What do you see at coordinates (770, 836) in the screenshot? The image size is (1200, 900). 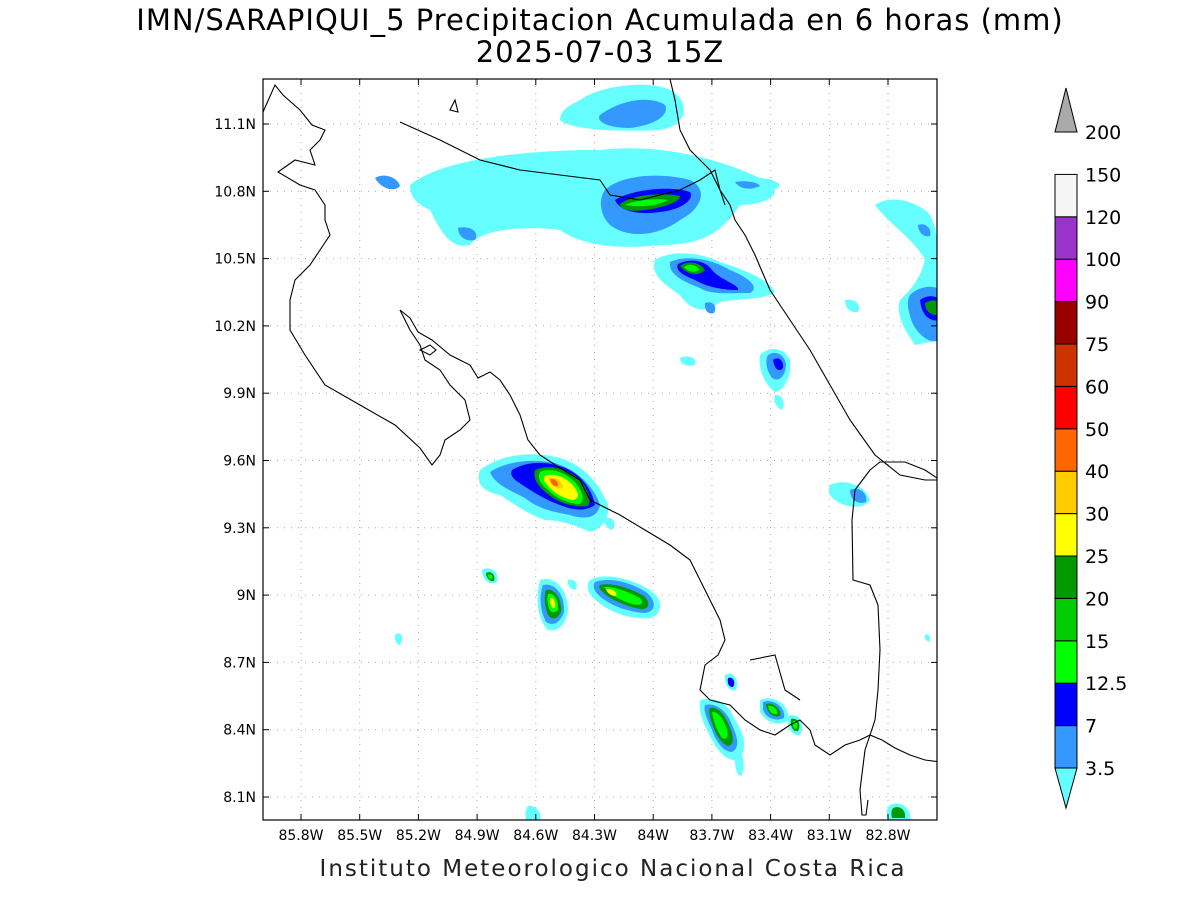 I see `lon-tick-label: 83.4W` at bounding box center [770, 836].